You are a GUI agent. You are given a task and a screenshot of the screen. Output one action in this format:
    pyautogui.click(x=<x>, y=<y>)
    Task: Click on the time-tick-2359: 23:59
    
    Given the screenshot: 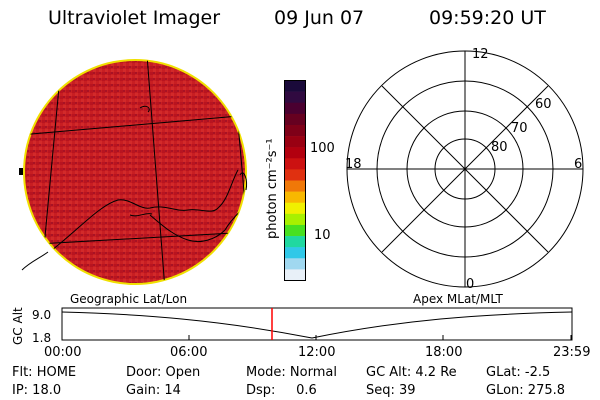 What is the action you would take?
    pyautogui.click(x=572, y=352)
    